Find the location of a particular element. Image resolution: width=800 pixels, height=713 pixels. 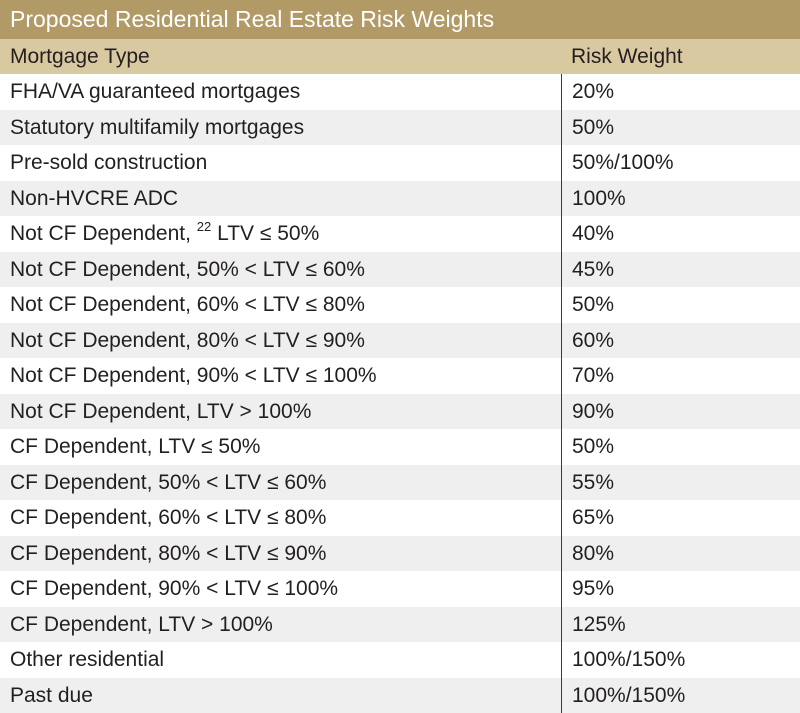

table-row: Non-HVCRE ADC 100% is located at coordinates (400, 198).